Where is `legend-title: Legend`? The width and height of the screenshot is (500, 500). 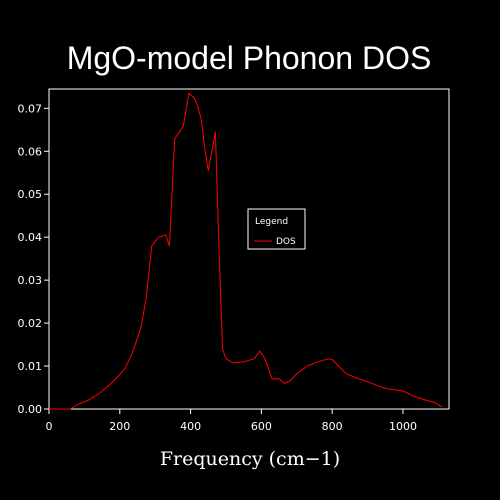 legend-title: Legend is located at coordinates (271, 222).